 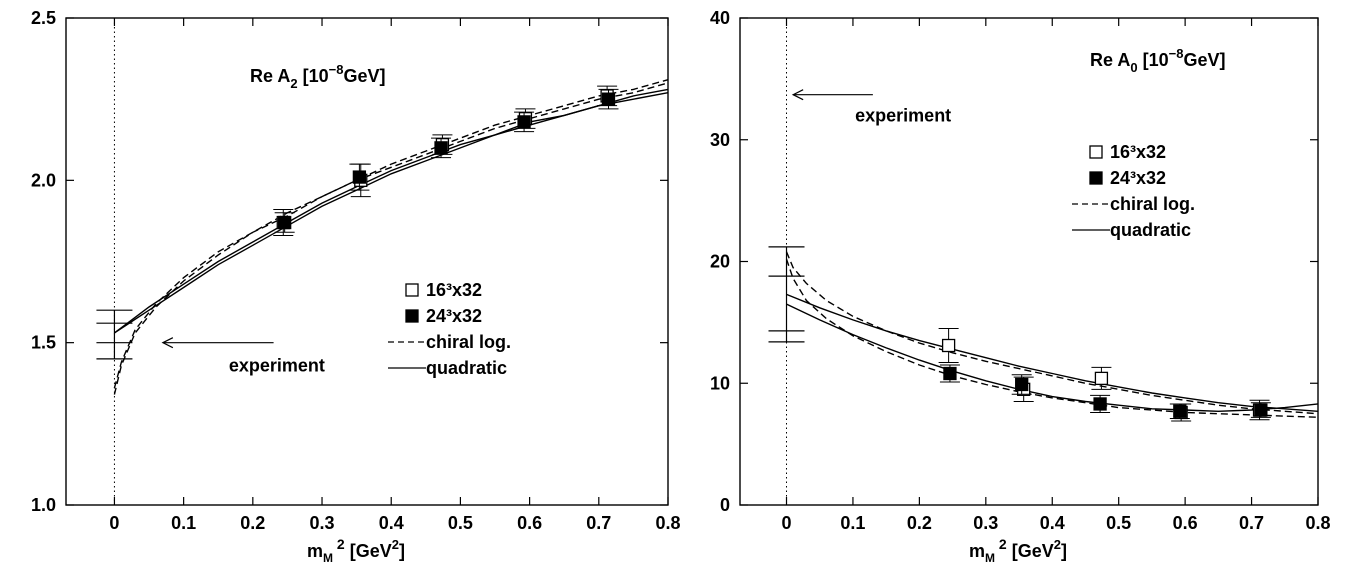 What do you see at coordinates (317, 76) in the screenshot?
I see `chart-title: Re A2 [10−8GeV]` at bounding box center [317, 76].